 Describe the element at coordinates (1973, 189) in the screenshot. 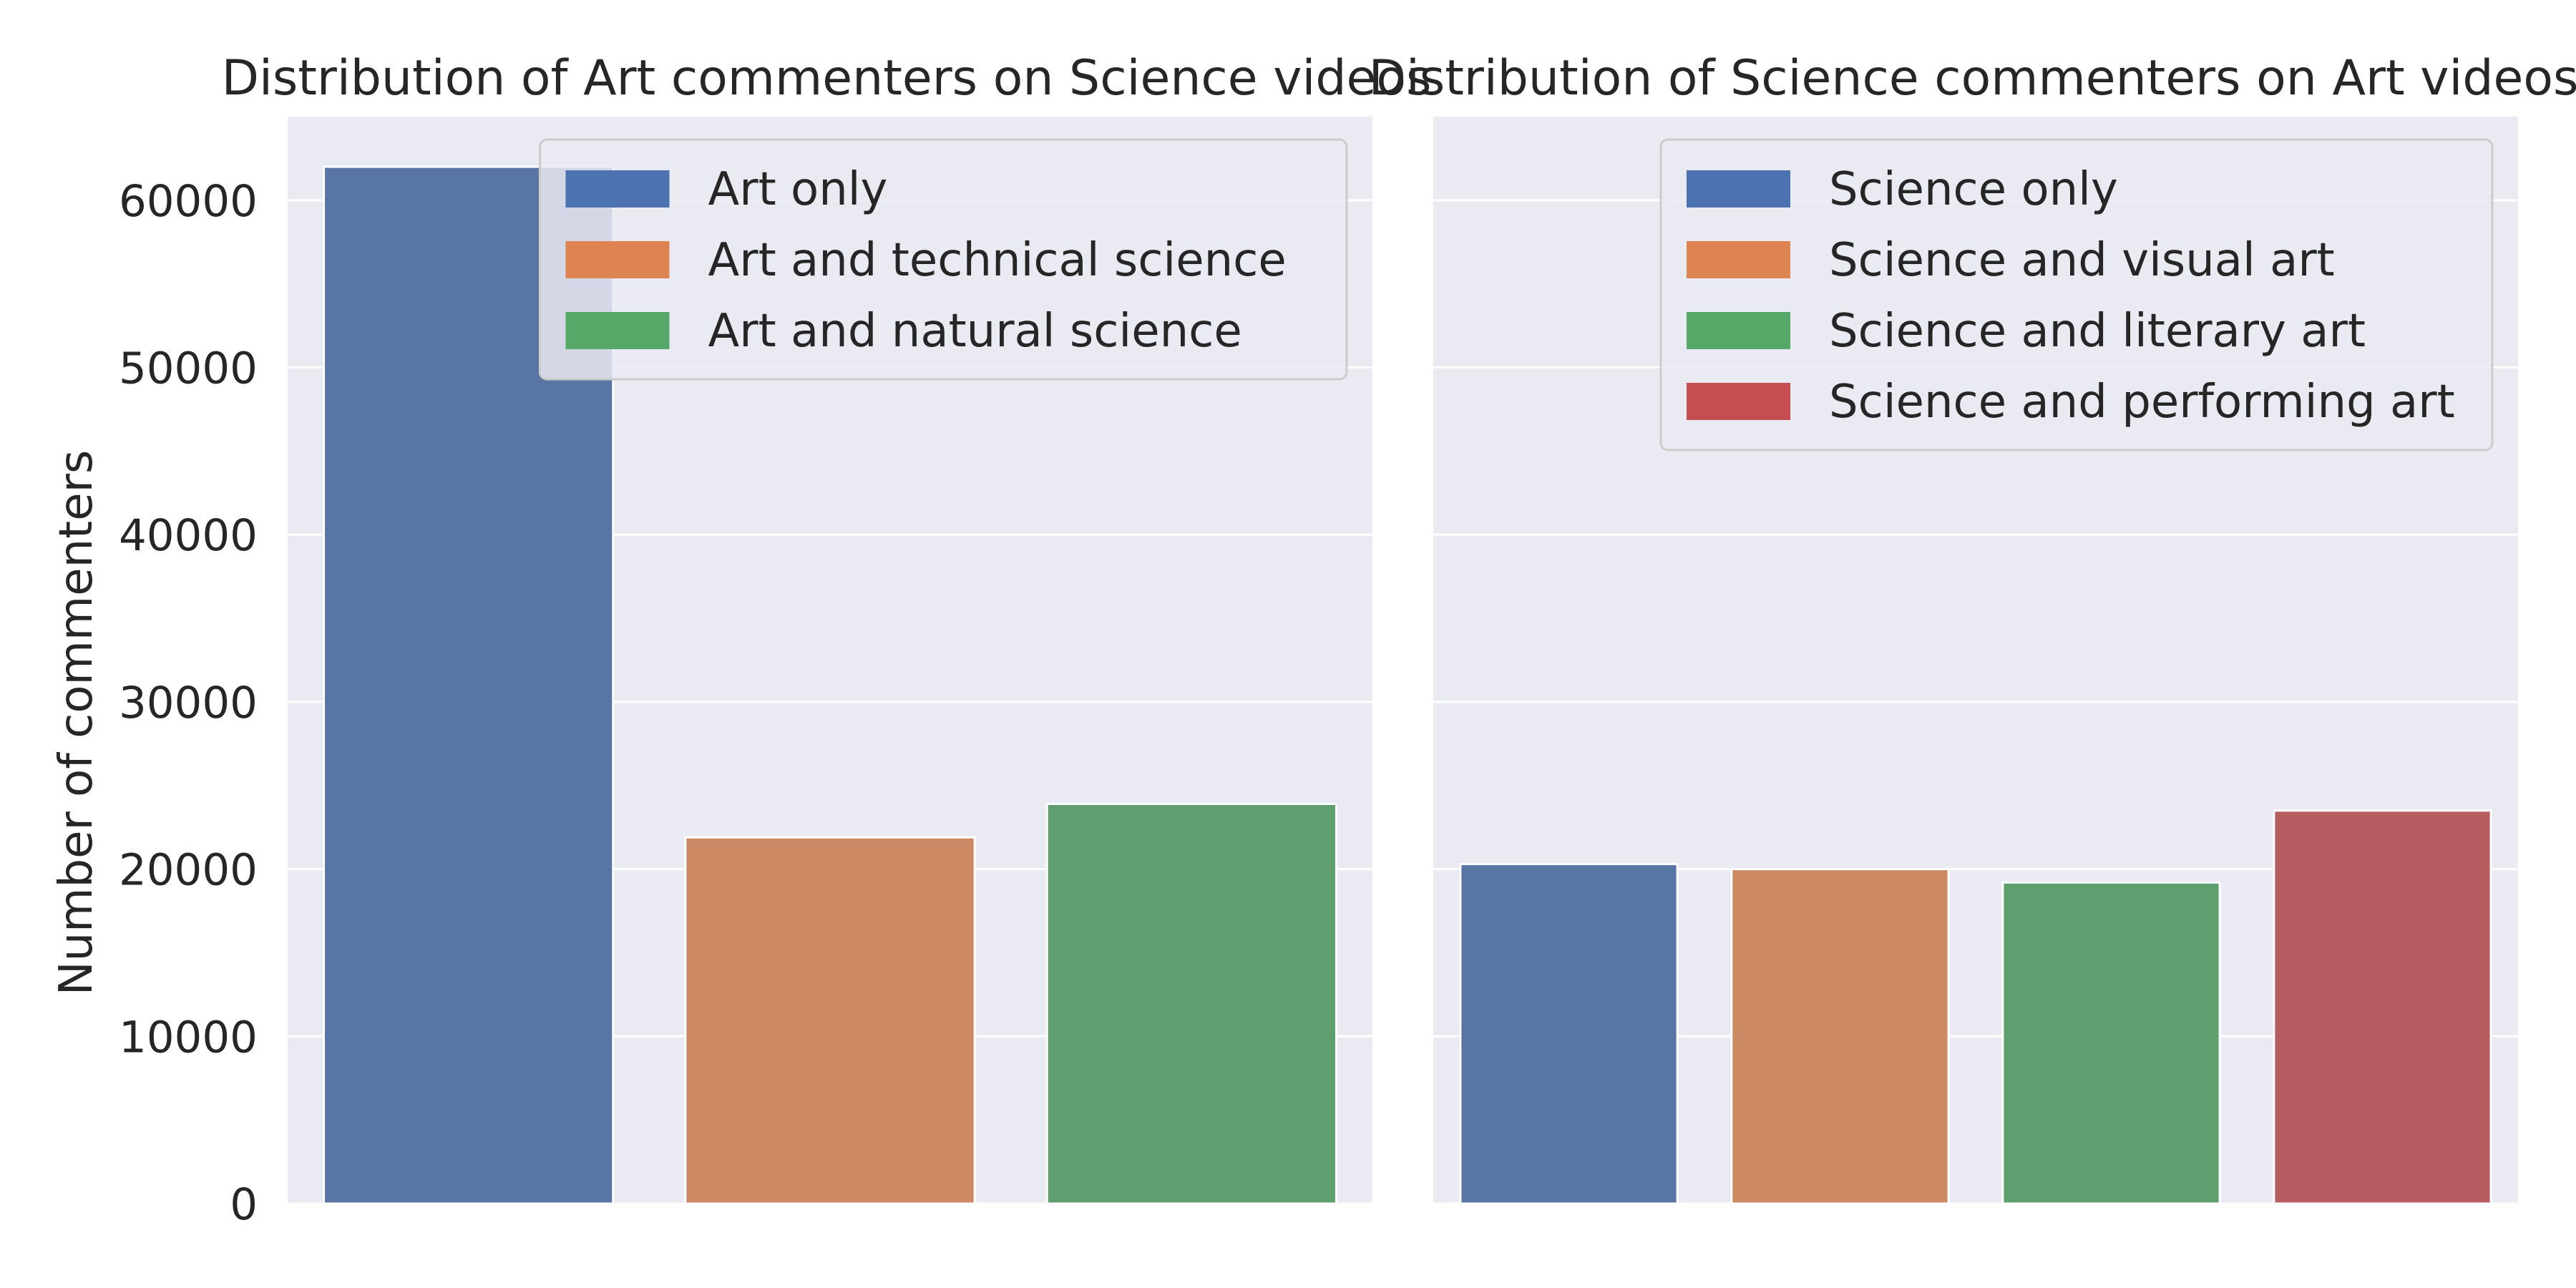

I see `legend-label: Science only` at that location.